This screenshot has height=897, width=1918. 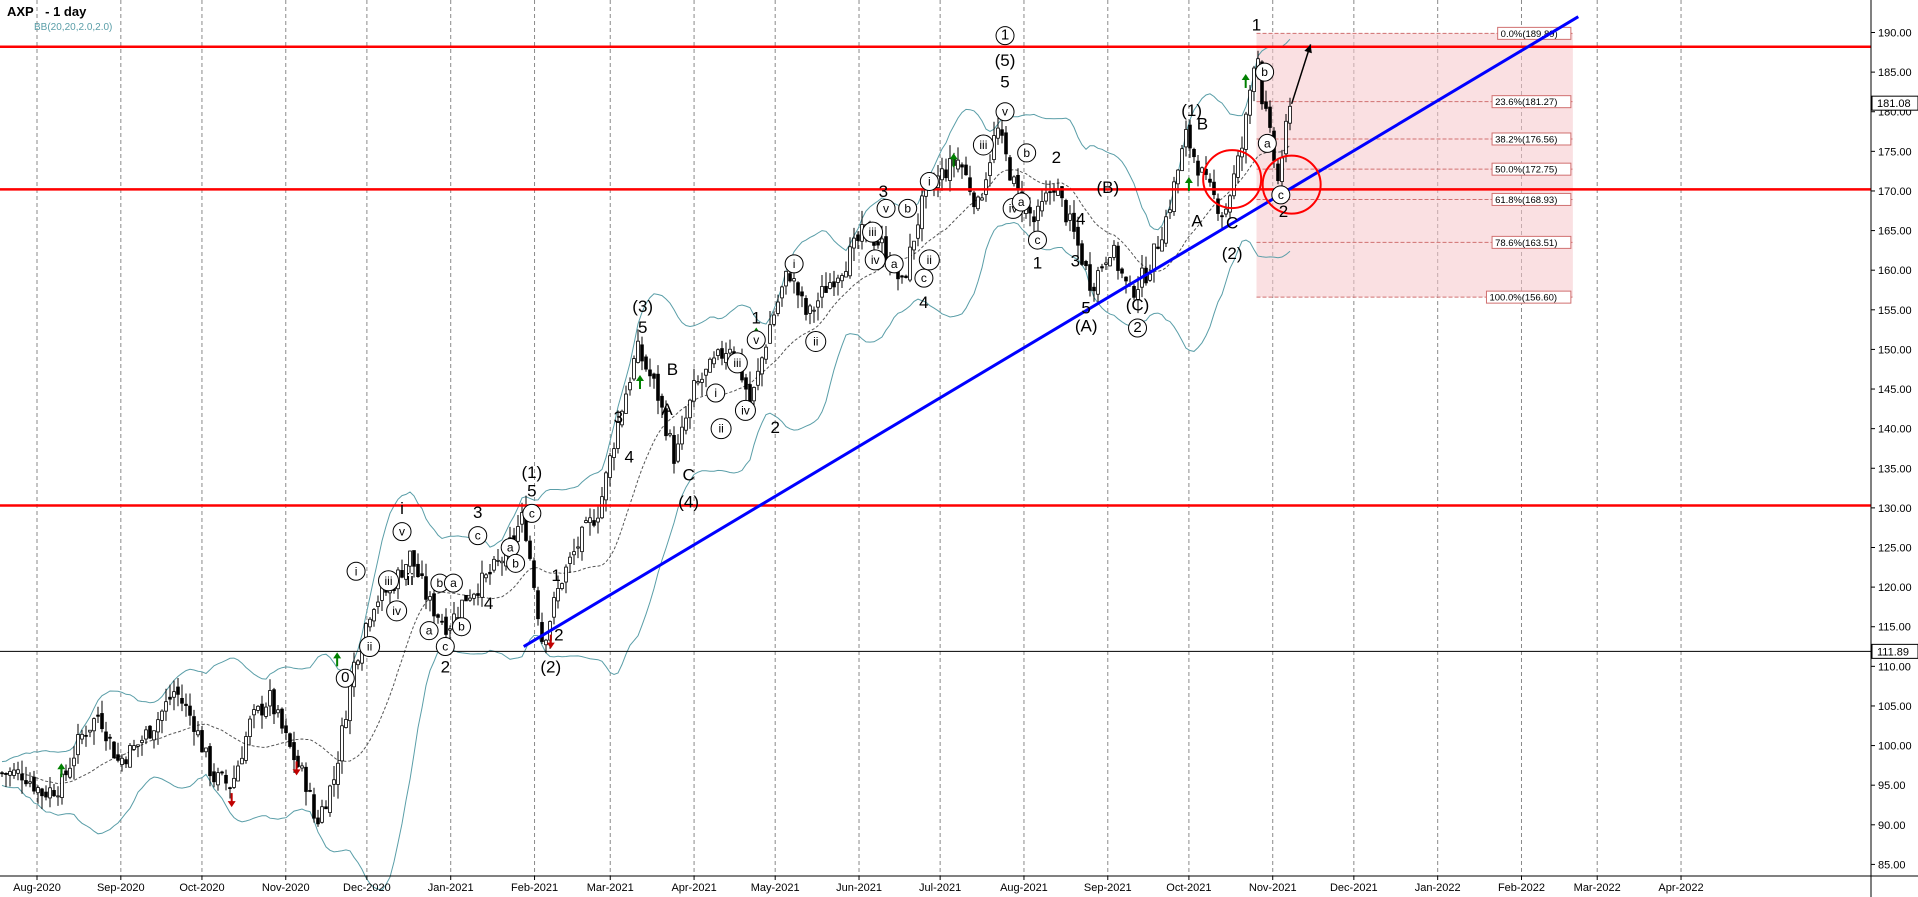 I want to click on wave-label: iii, so click(x=737, y=363).